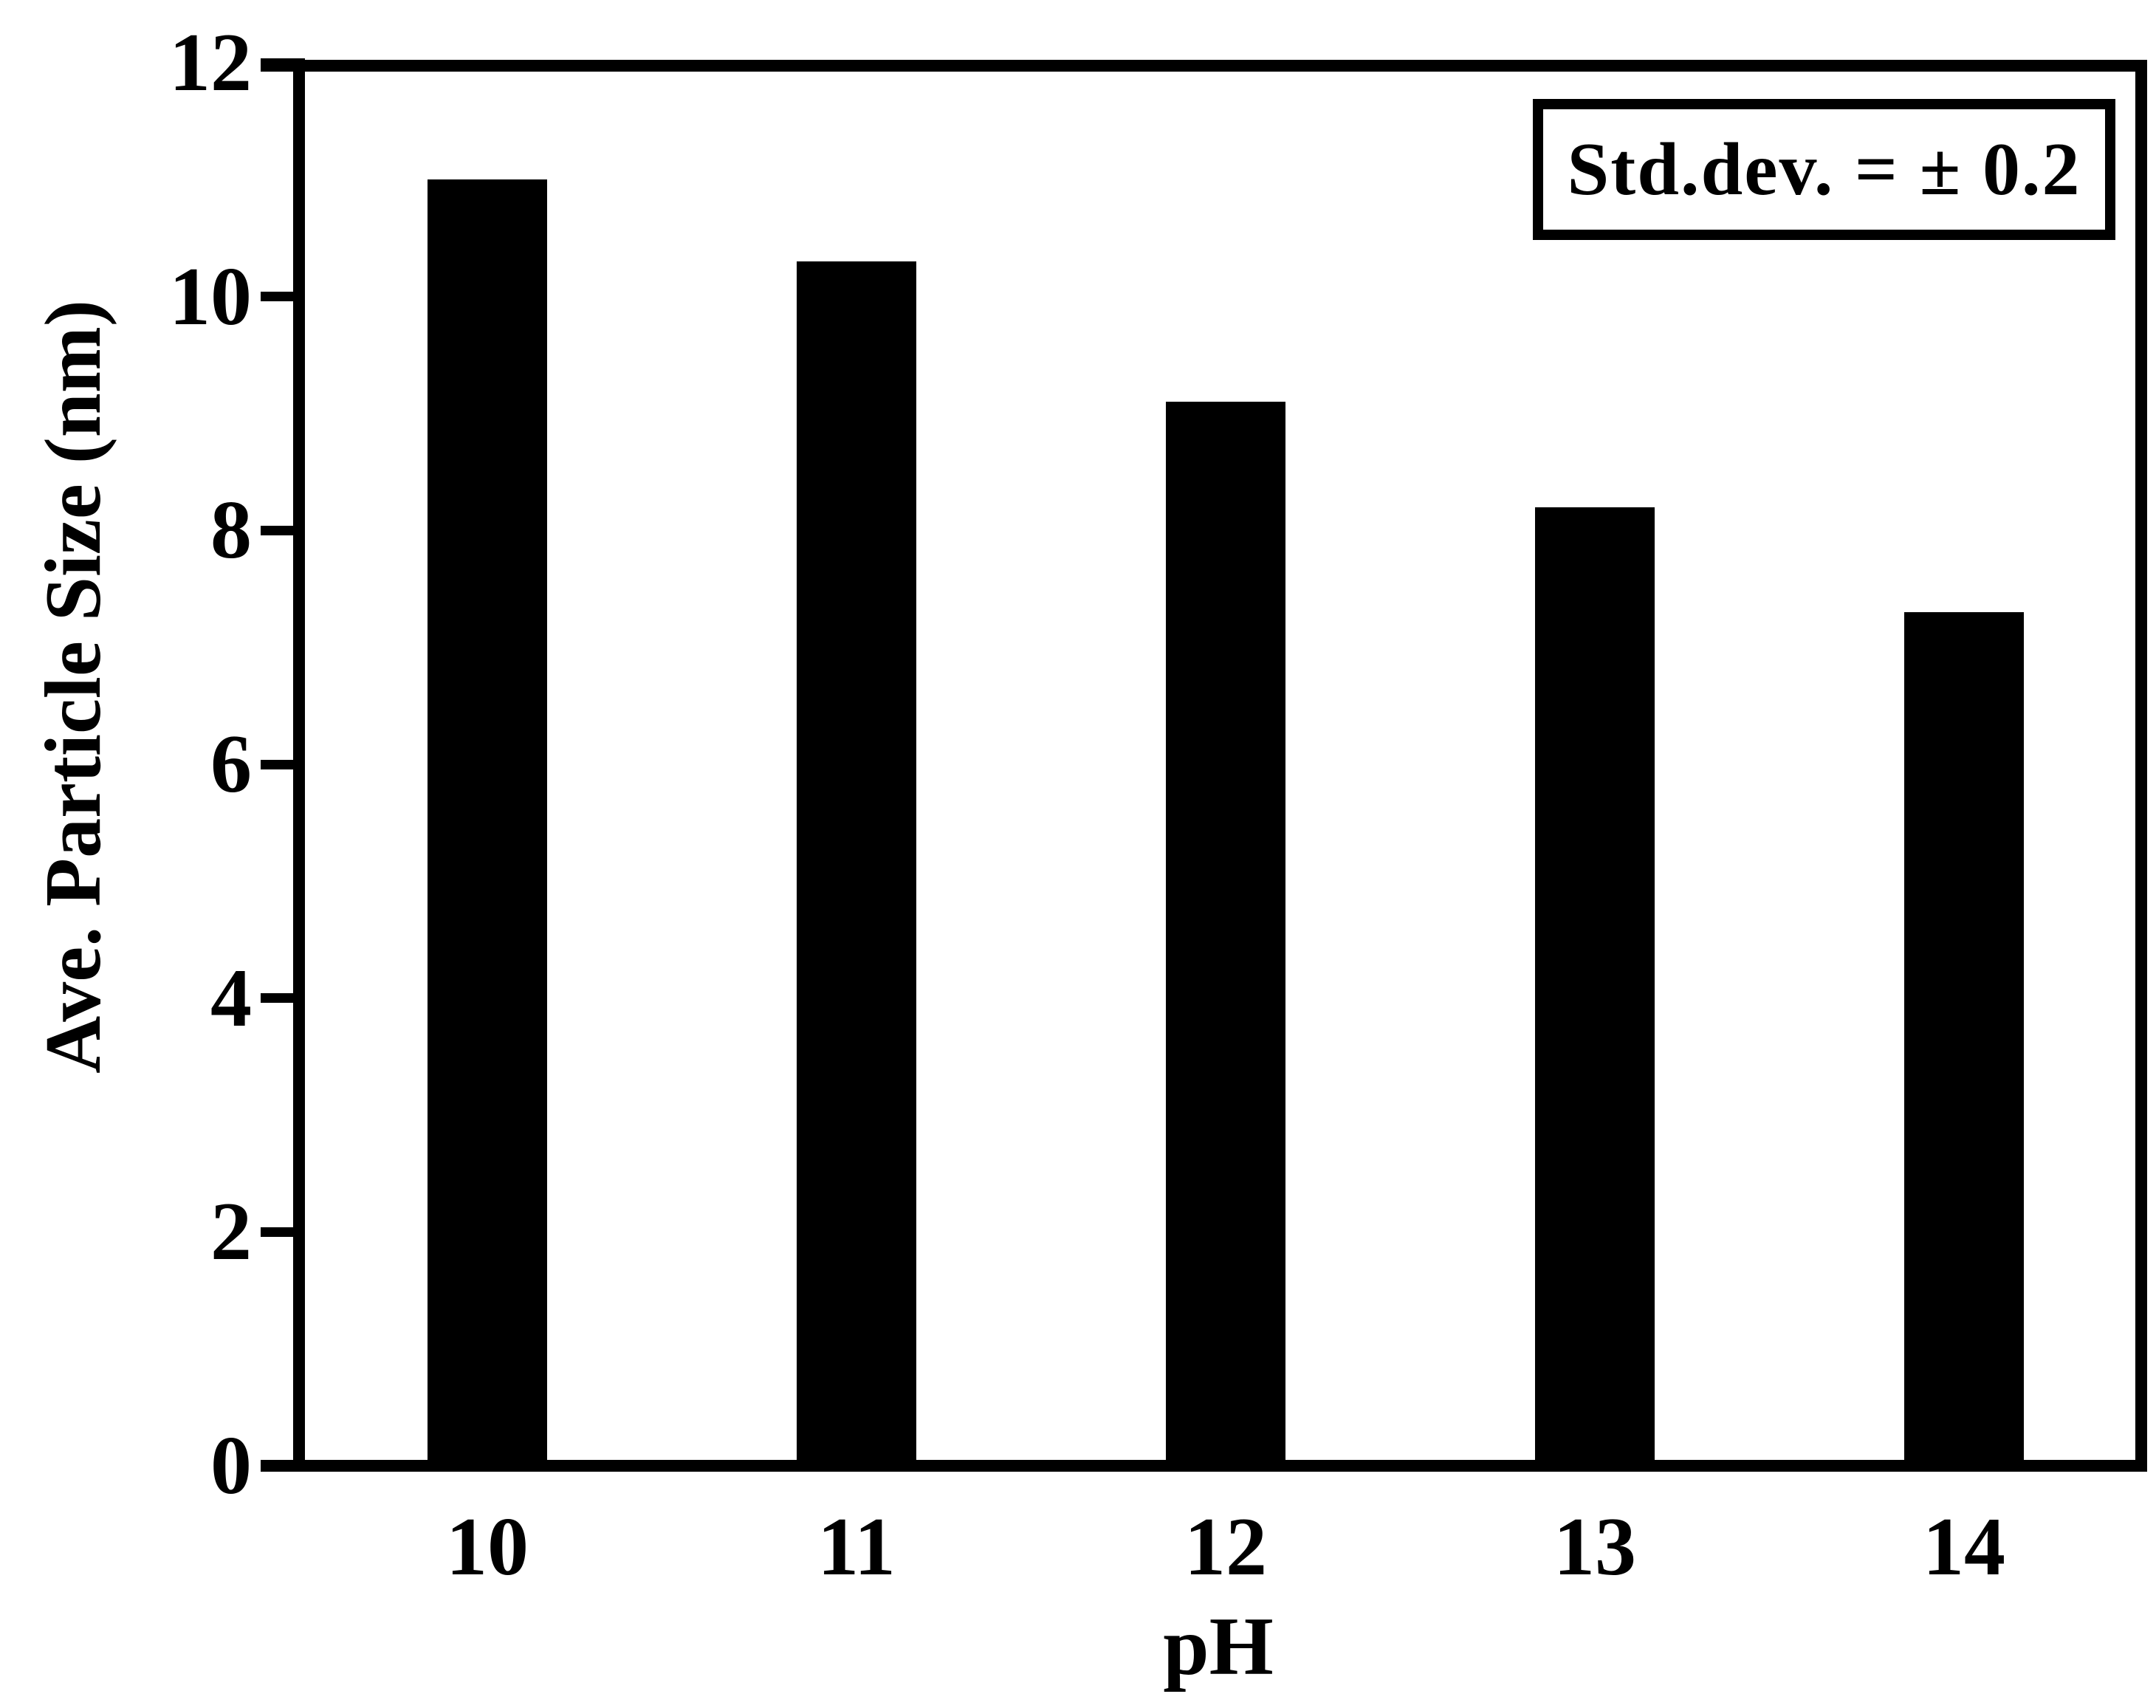  What do you see at coordinates (231, 998) in the screenshot?
I see `y-tick-label: 4` at bounding box center [231, 998].